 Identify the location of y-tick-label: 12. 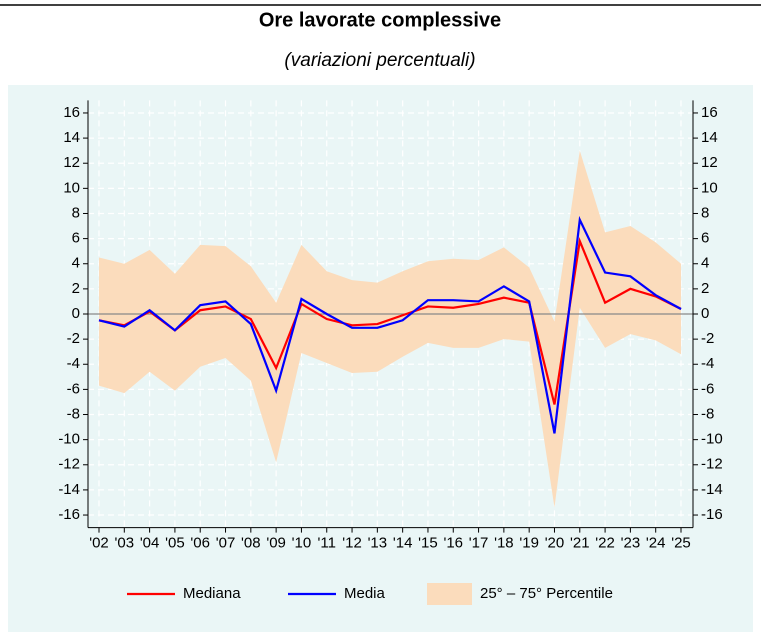
(71, 162).